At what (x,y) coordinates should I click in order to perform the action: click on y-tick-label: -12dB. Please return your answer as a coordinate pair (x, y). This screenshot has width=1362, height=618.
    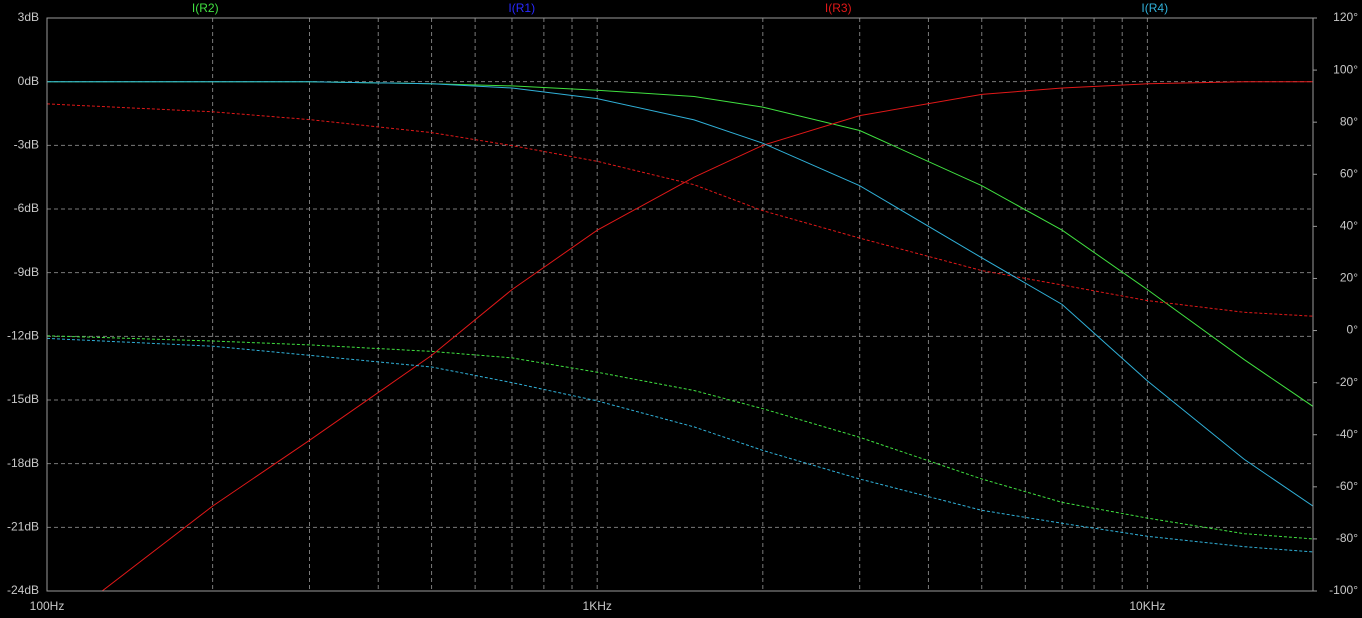
    Looking at the image, I should click on (23, 336).